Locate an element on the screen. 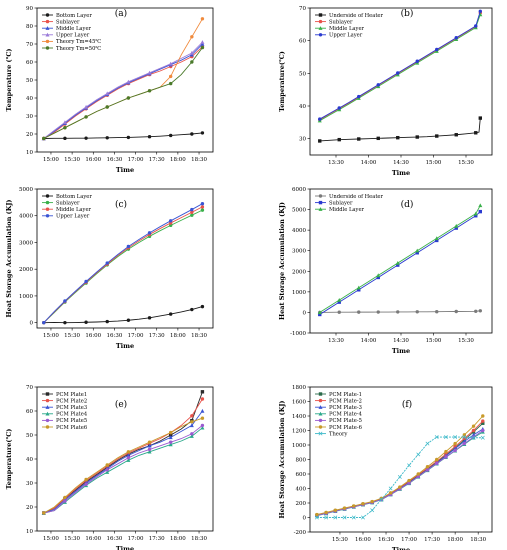  legend-label: Sublayer is located at coordinates (341, 22).